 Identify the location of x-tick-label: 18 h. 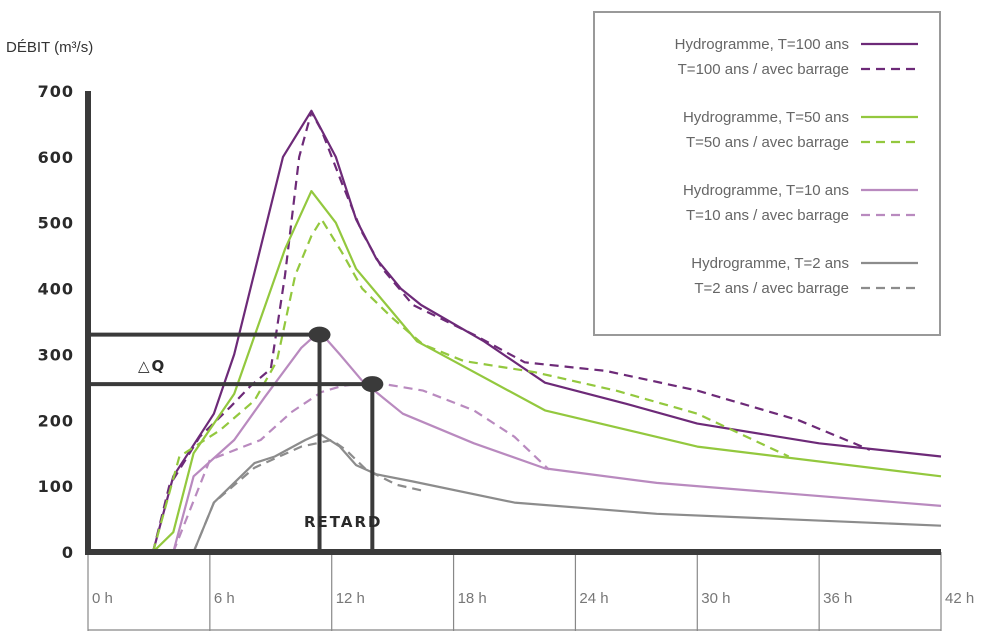
(472, 598).